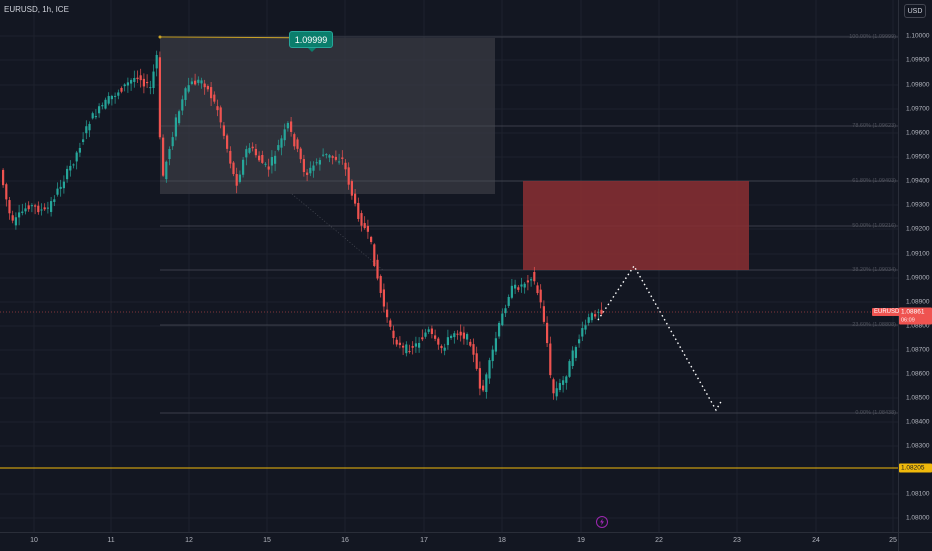 The image size is (932, 551). I want to click on time-scale-label: 10, so click(34, 540).